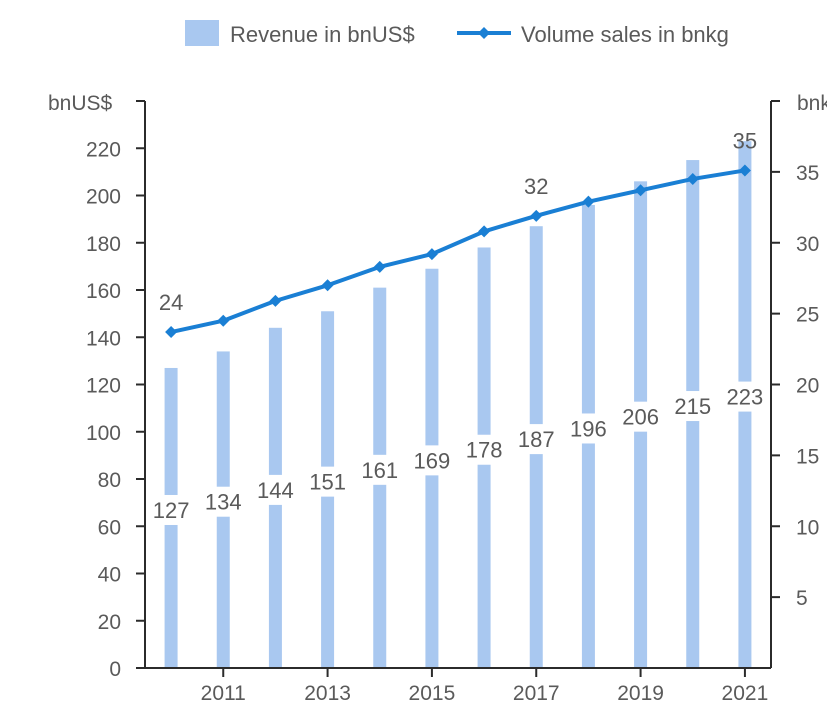 The height and width of the screenshot is (712, 827). Describe the element at coordinates (640, 693) in the screenshot. I see `x-tick-label: 2019` at that location.